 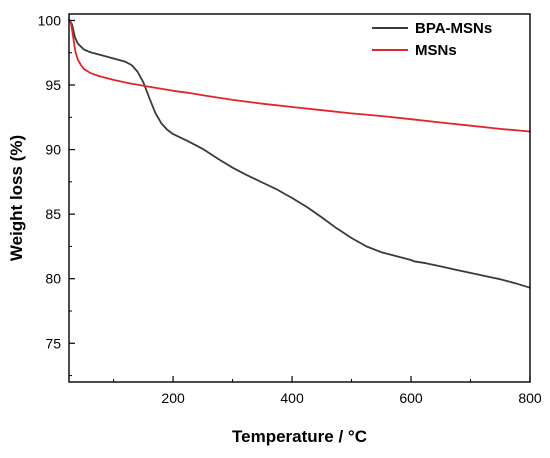 I want to click on legend-label-bpa-msns: BPA-MSNs, so click(x=453, y=28).